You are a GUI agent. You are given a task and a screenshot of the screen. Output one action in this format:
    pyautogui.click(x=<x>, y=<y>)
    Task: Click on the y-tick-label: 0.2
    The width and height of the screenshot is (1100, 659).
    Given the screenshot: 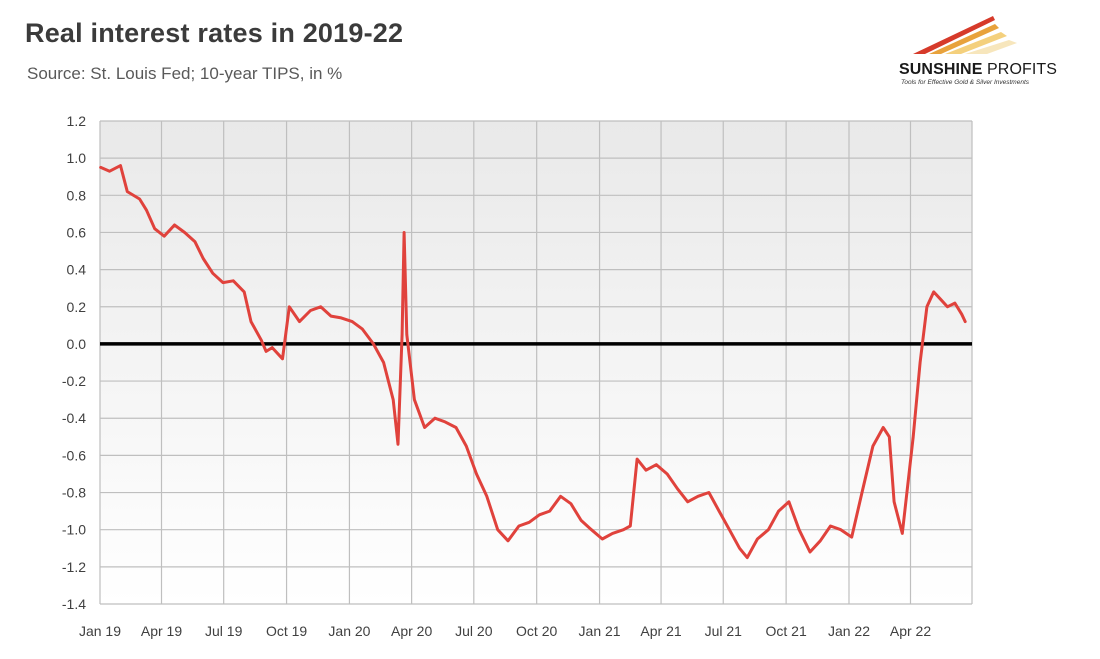 What is the action you would take?
    pyautogui.click(x=77, y=307)
    